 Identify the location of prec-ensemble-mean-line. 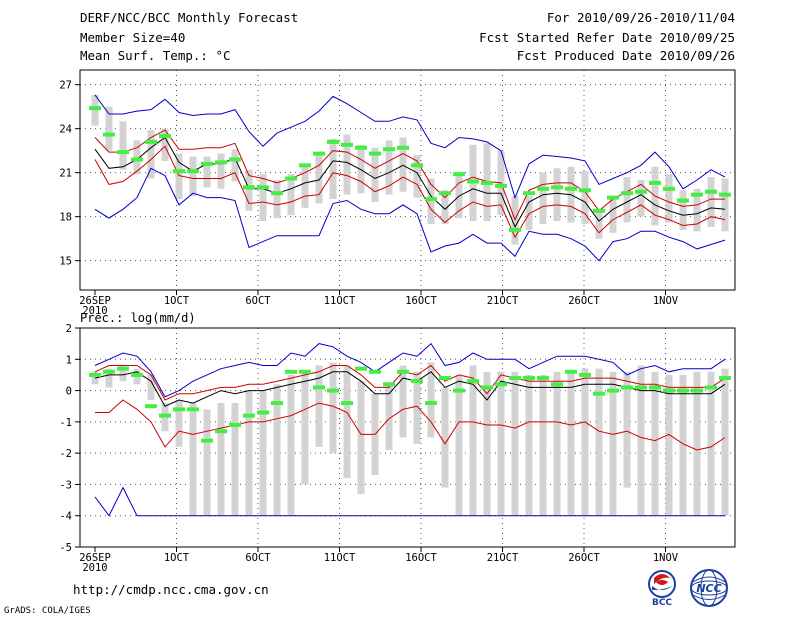
(410, 389).